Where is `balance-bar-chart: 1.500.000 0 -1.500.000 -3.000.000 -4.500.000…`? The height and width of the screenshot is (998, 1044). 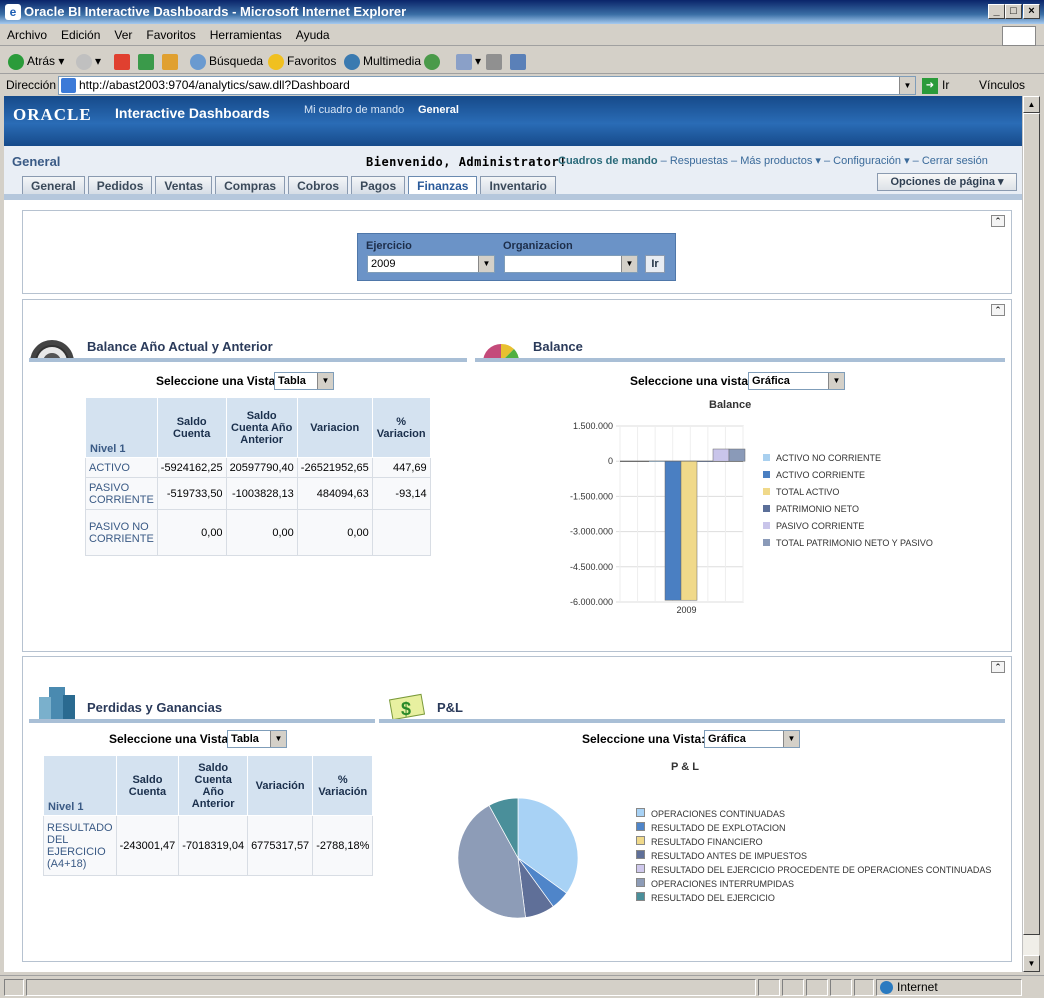 balance-bar-chart: 1.500.000 0 -1.500.000 -3.000.000 -4.500.000… is located at coordinates (658, 518).